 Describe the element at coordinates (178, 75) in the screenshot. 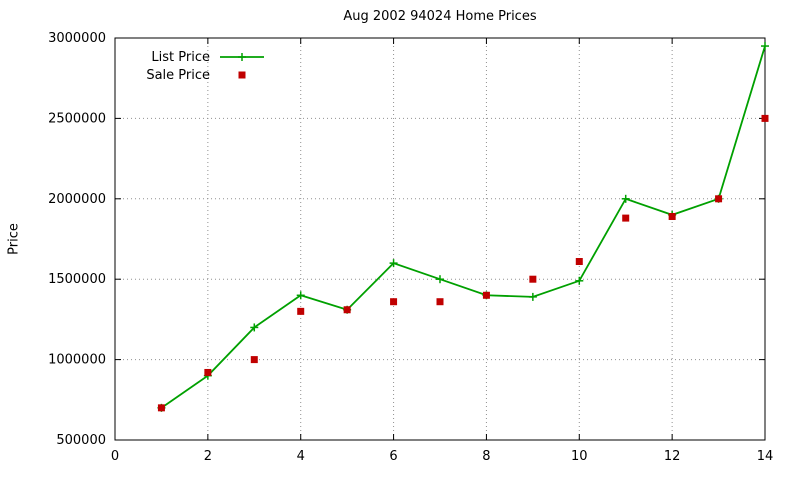

I see `legend-label-sale-price: Sale Price` at that location.